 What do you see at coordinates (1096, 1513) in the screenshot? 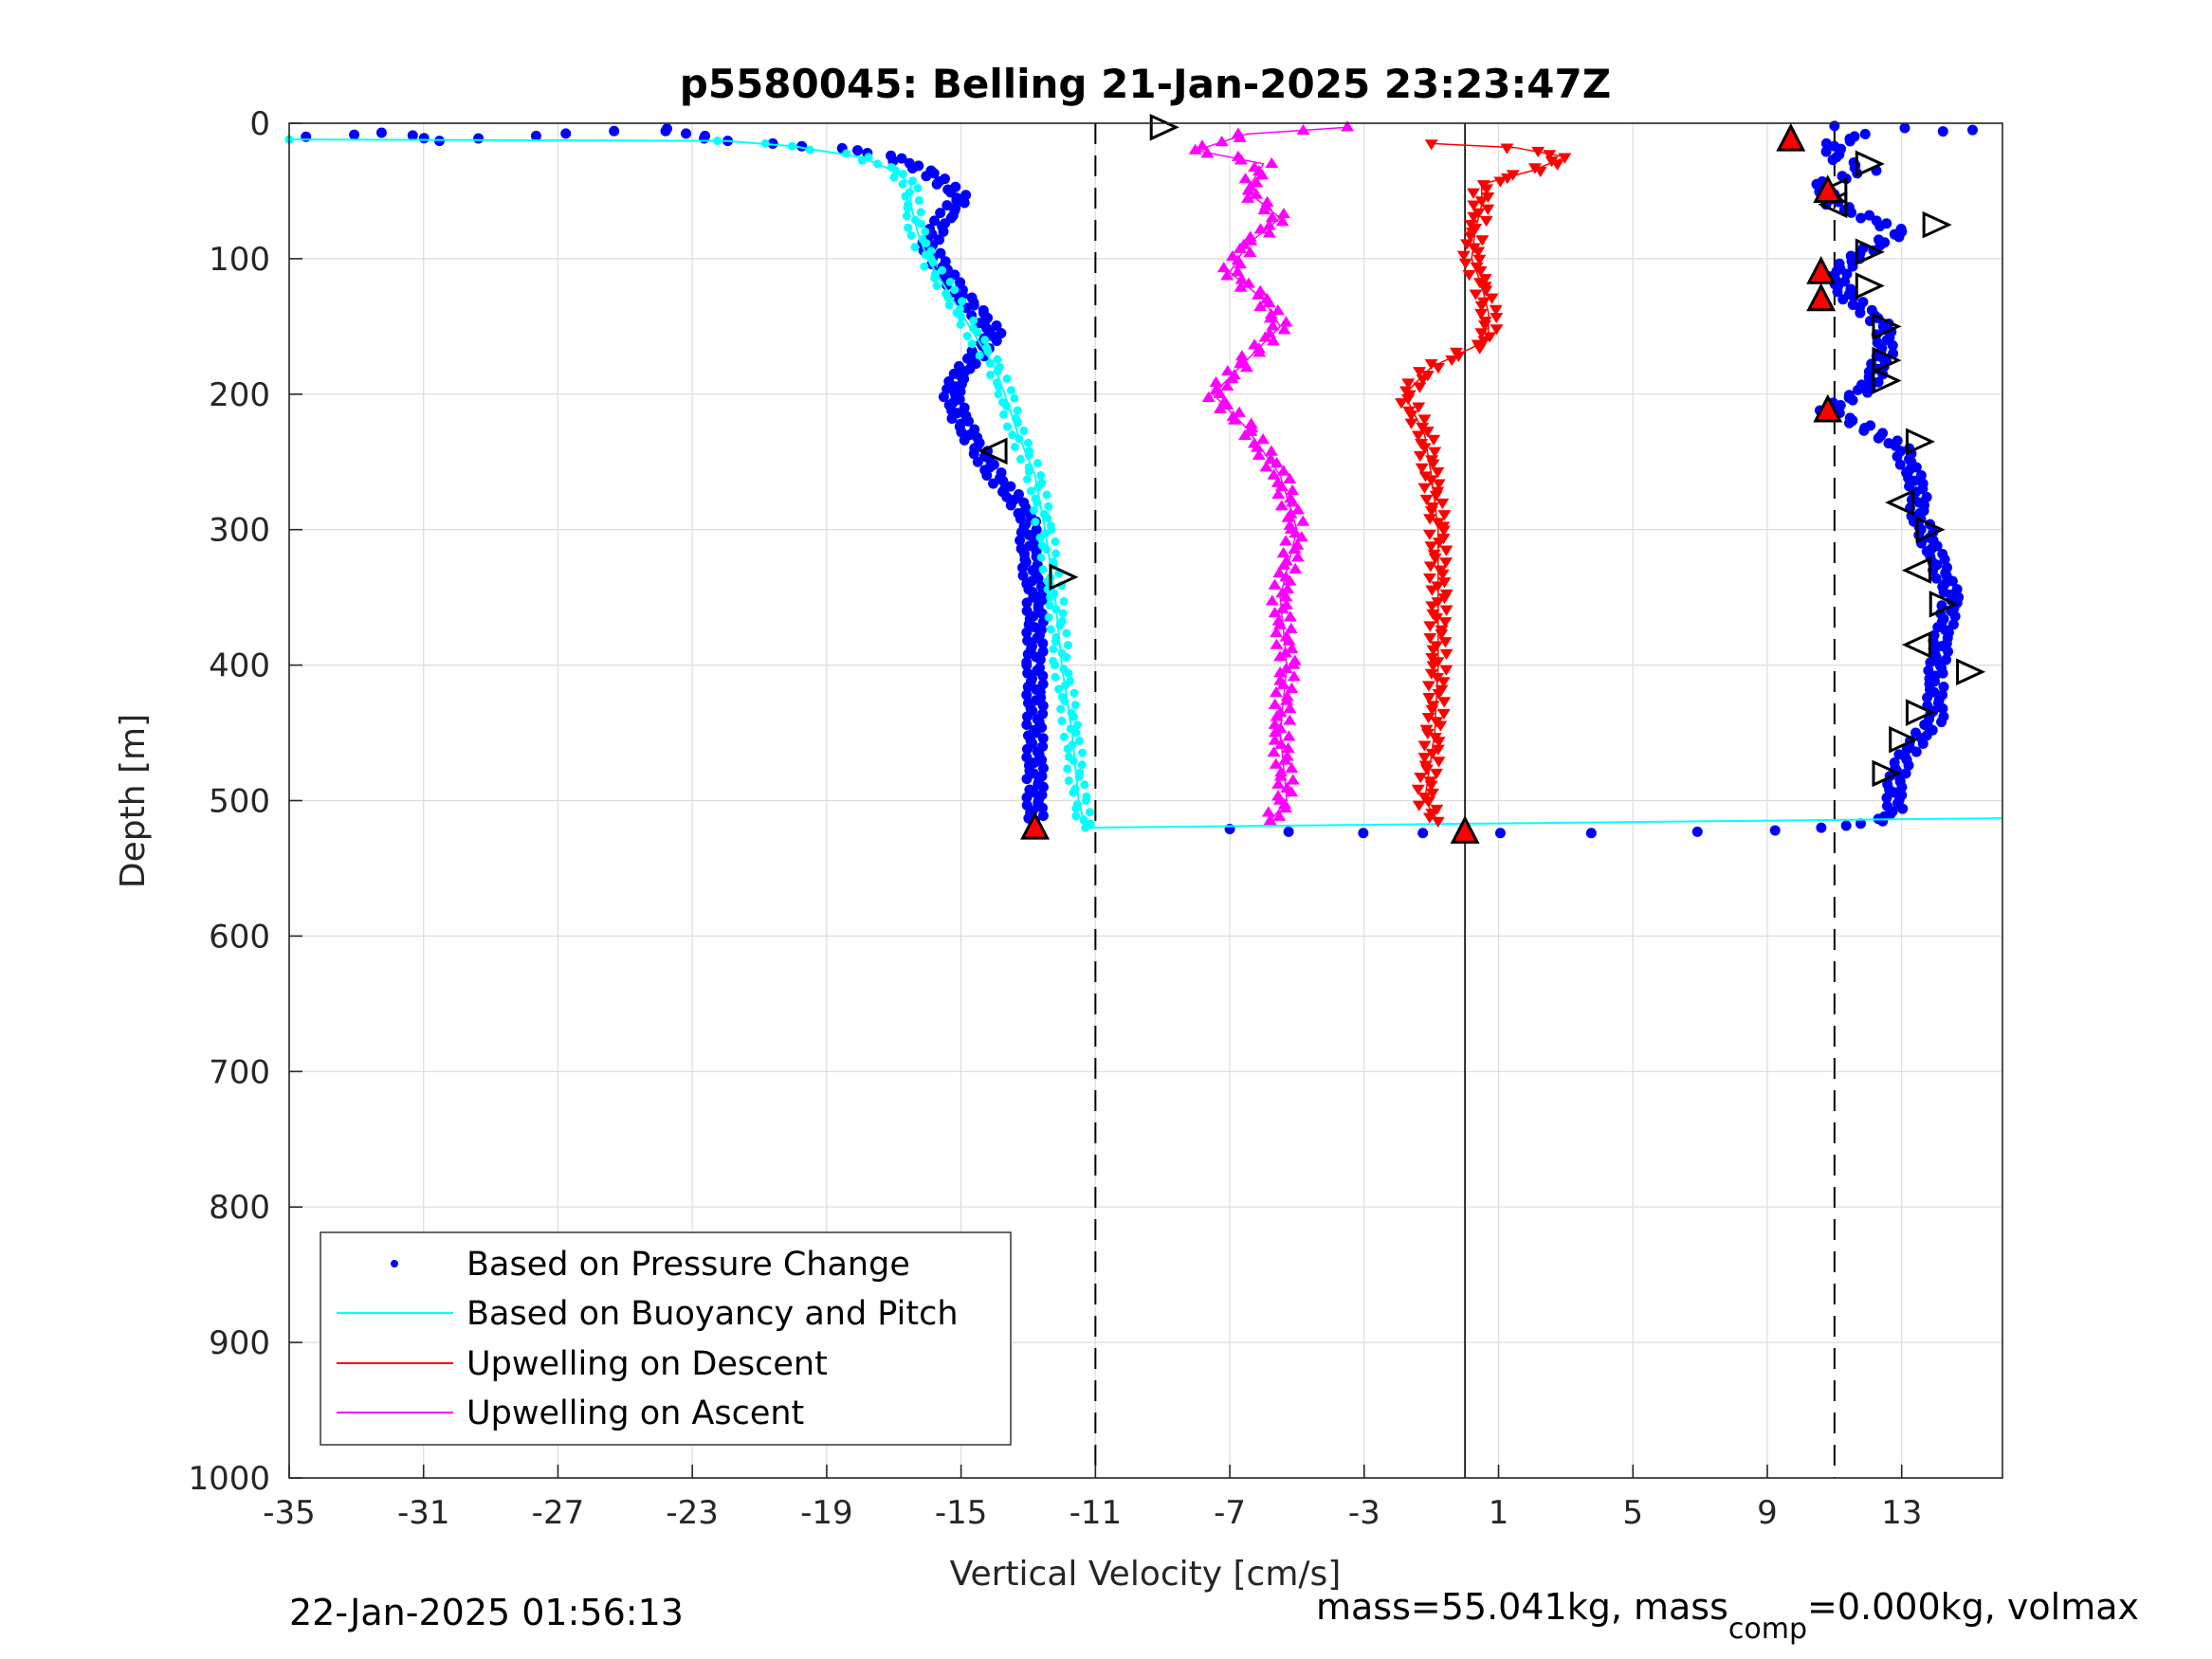
I see `x-tick-label: -11` at bounding box center [1096, 1513].